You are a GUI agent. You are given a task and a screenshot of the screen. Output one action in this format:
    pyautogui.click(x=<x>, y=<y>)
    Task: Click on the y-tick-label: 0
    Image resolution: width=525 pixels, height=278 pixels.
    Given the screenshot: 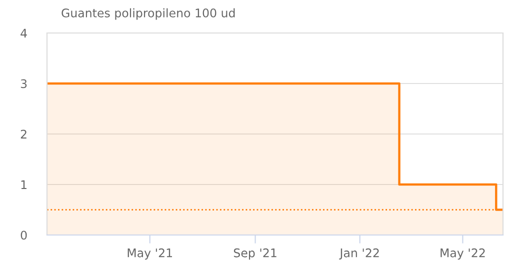 What is the action you would take?
    pyautogui.click(x=23, y=235)
    